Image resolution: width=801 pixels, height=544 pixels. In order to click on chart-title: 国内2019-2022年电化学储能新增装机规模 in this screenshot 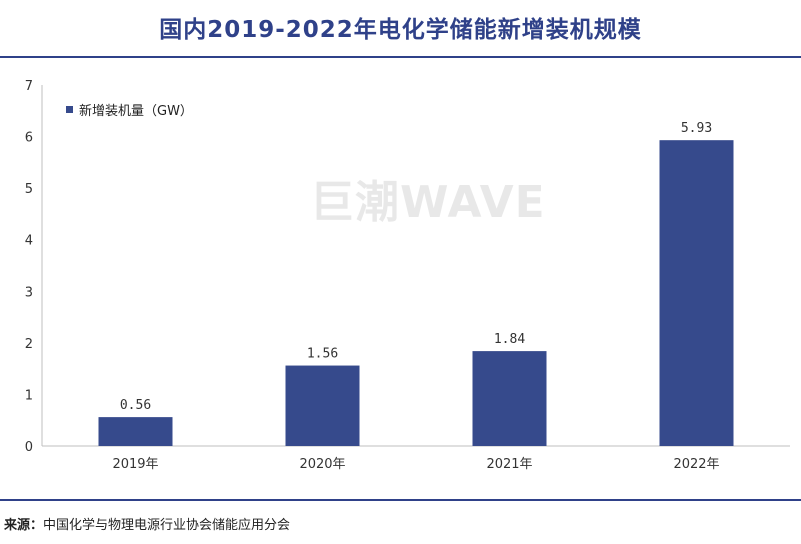, I will do `click(400, 30)`.